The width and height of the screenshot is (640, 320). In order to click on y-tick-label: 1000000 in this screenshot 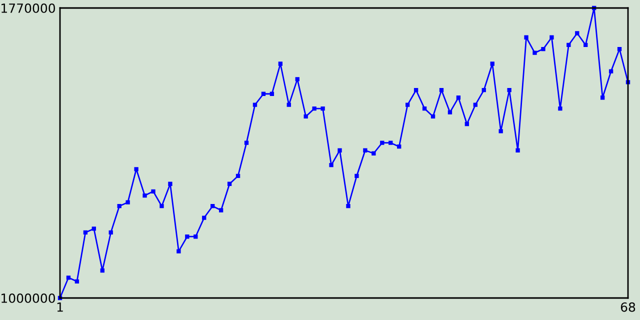, I will do `click(28, 298)`.